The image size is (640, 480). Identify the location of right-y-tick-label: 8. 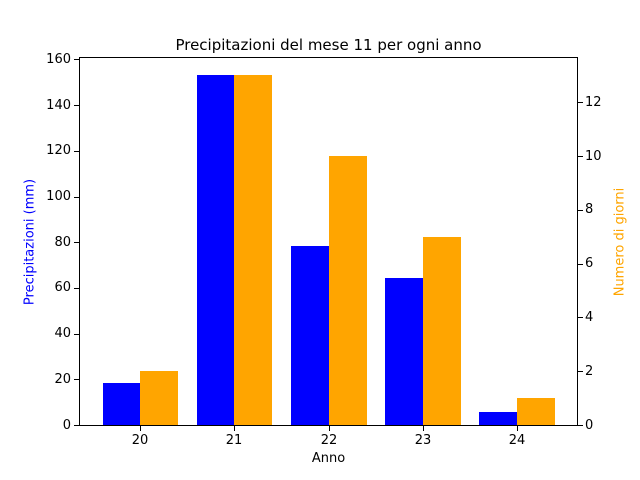
(589, 209).